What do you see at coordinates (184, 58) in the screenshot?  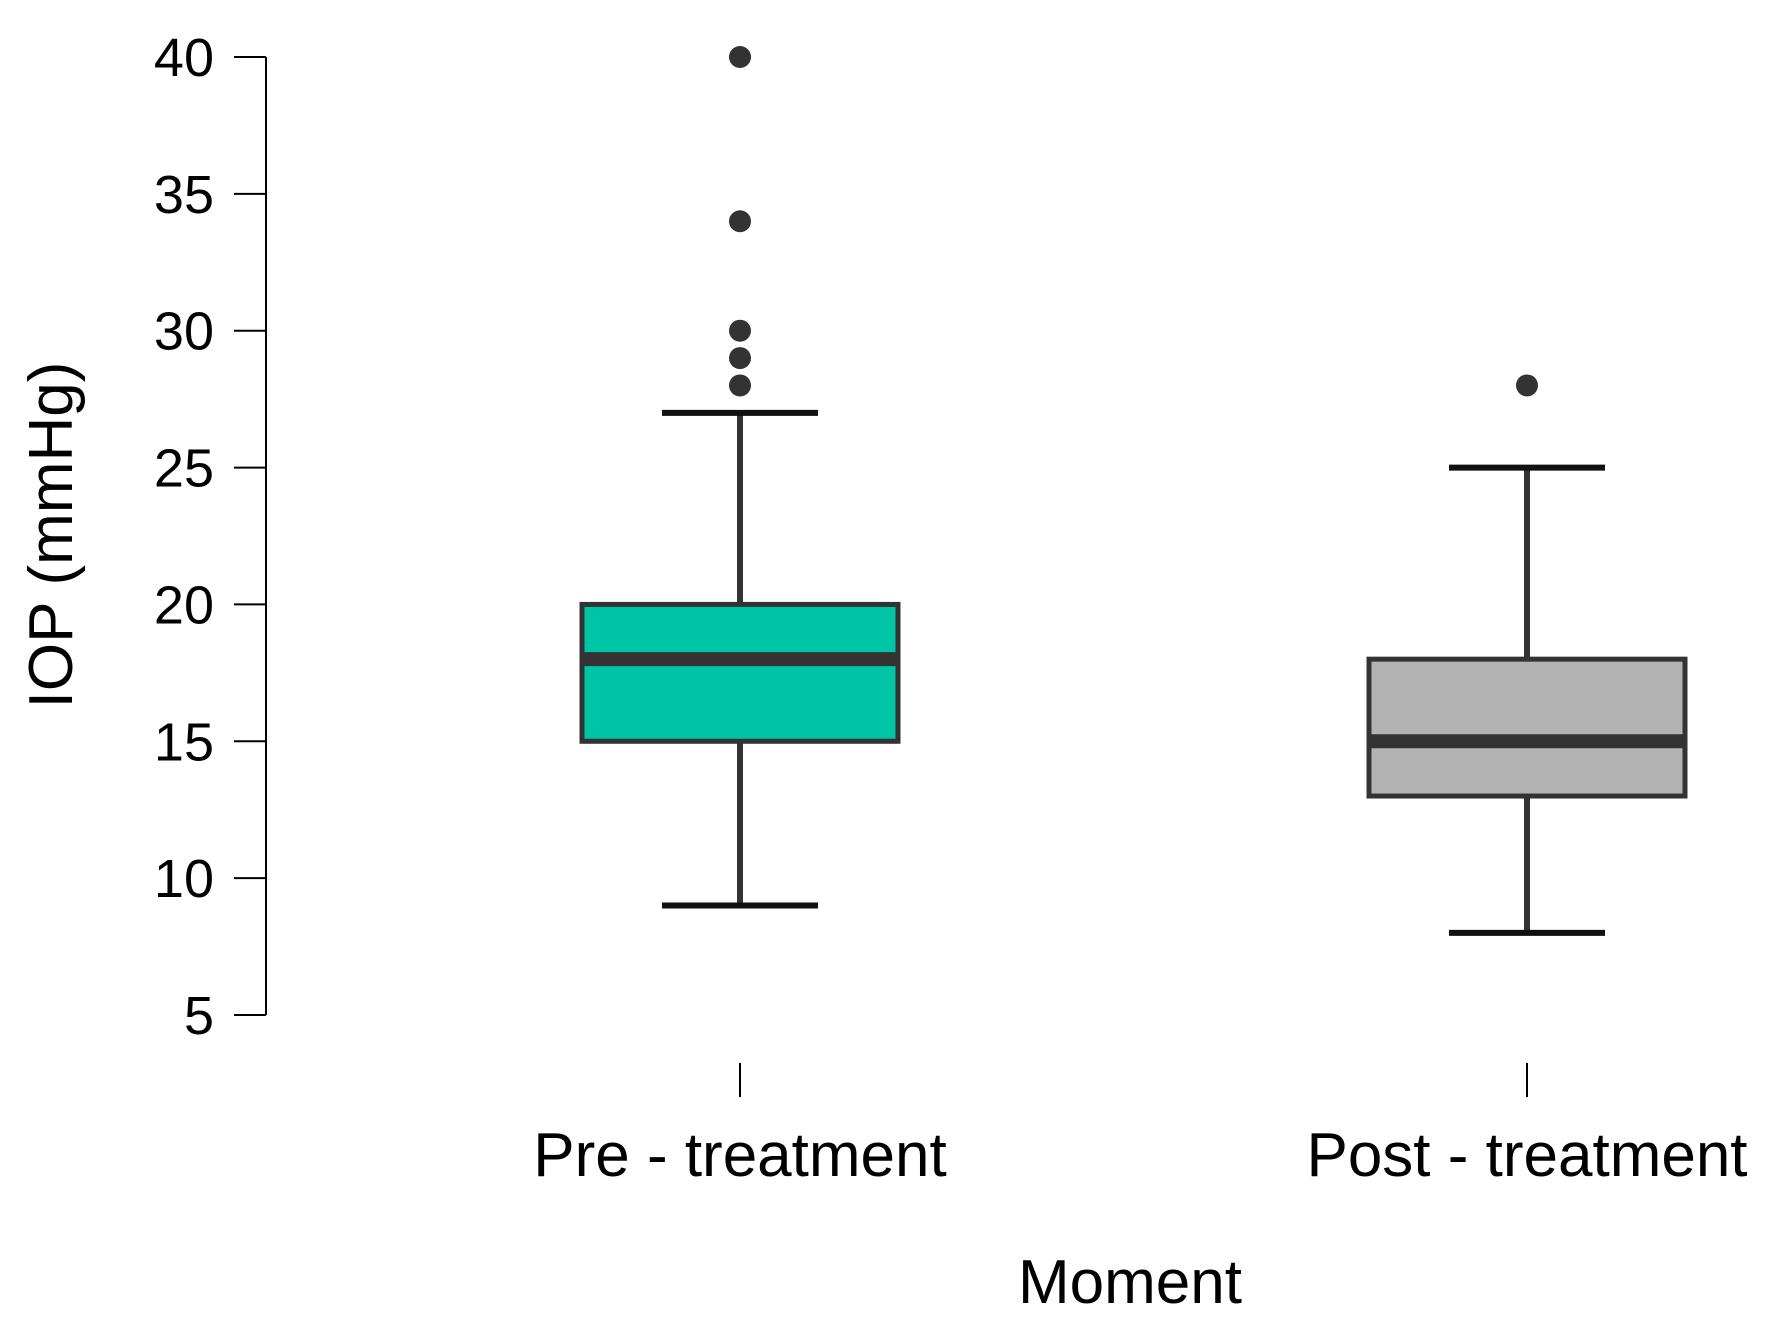 I see `y-tick-label: 40` at bounding box center [184, 58].